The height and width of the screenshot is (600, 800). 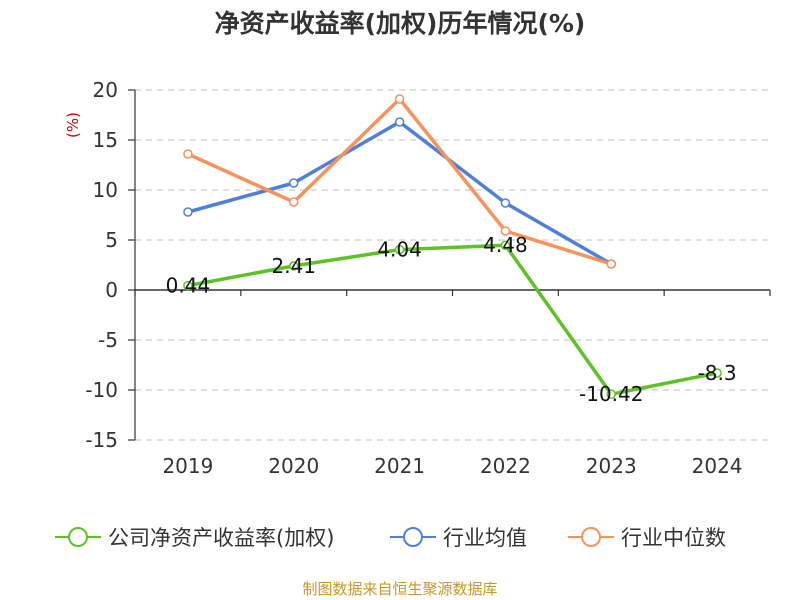 What do you see at coordinates (399, 466) in the screenshot?
I see `x-tick-label: 2021` at bounding box center [399, 466].